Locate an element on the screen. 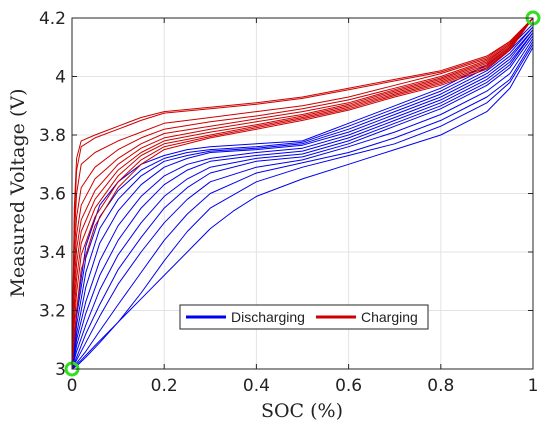 This screenshot has height=432, width=550. x-tick-label: 0.4 is located at coordinates (256, 386).